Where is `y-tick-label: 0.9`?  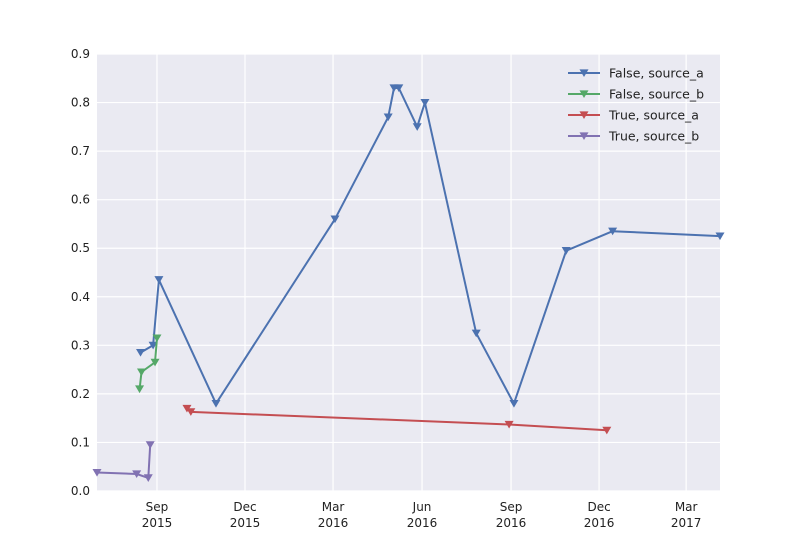 y-tick-label: 0.9 is located at coordinates (80, 54).